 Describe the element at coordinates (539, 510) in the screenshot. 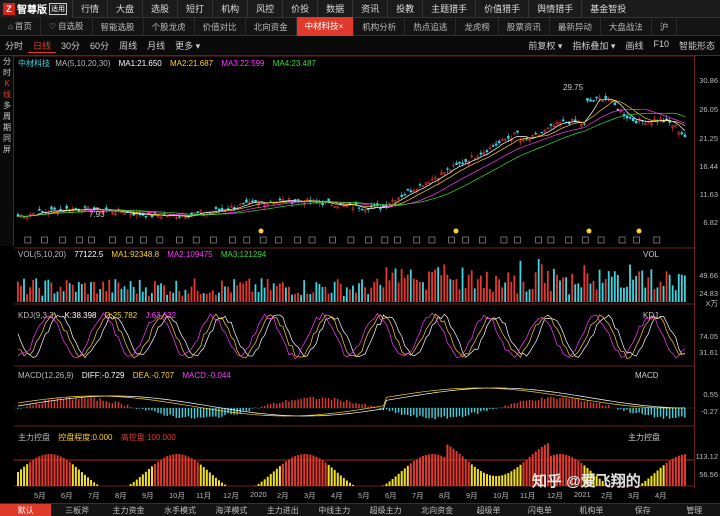

I see `scheme-button: 闪电单` at that location.